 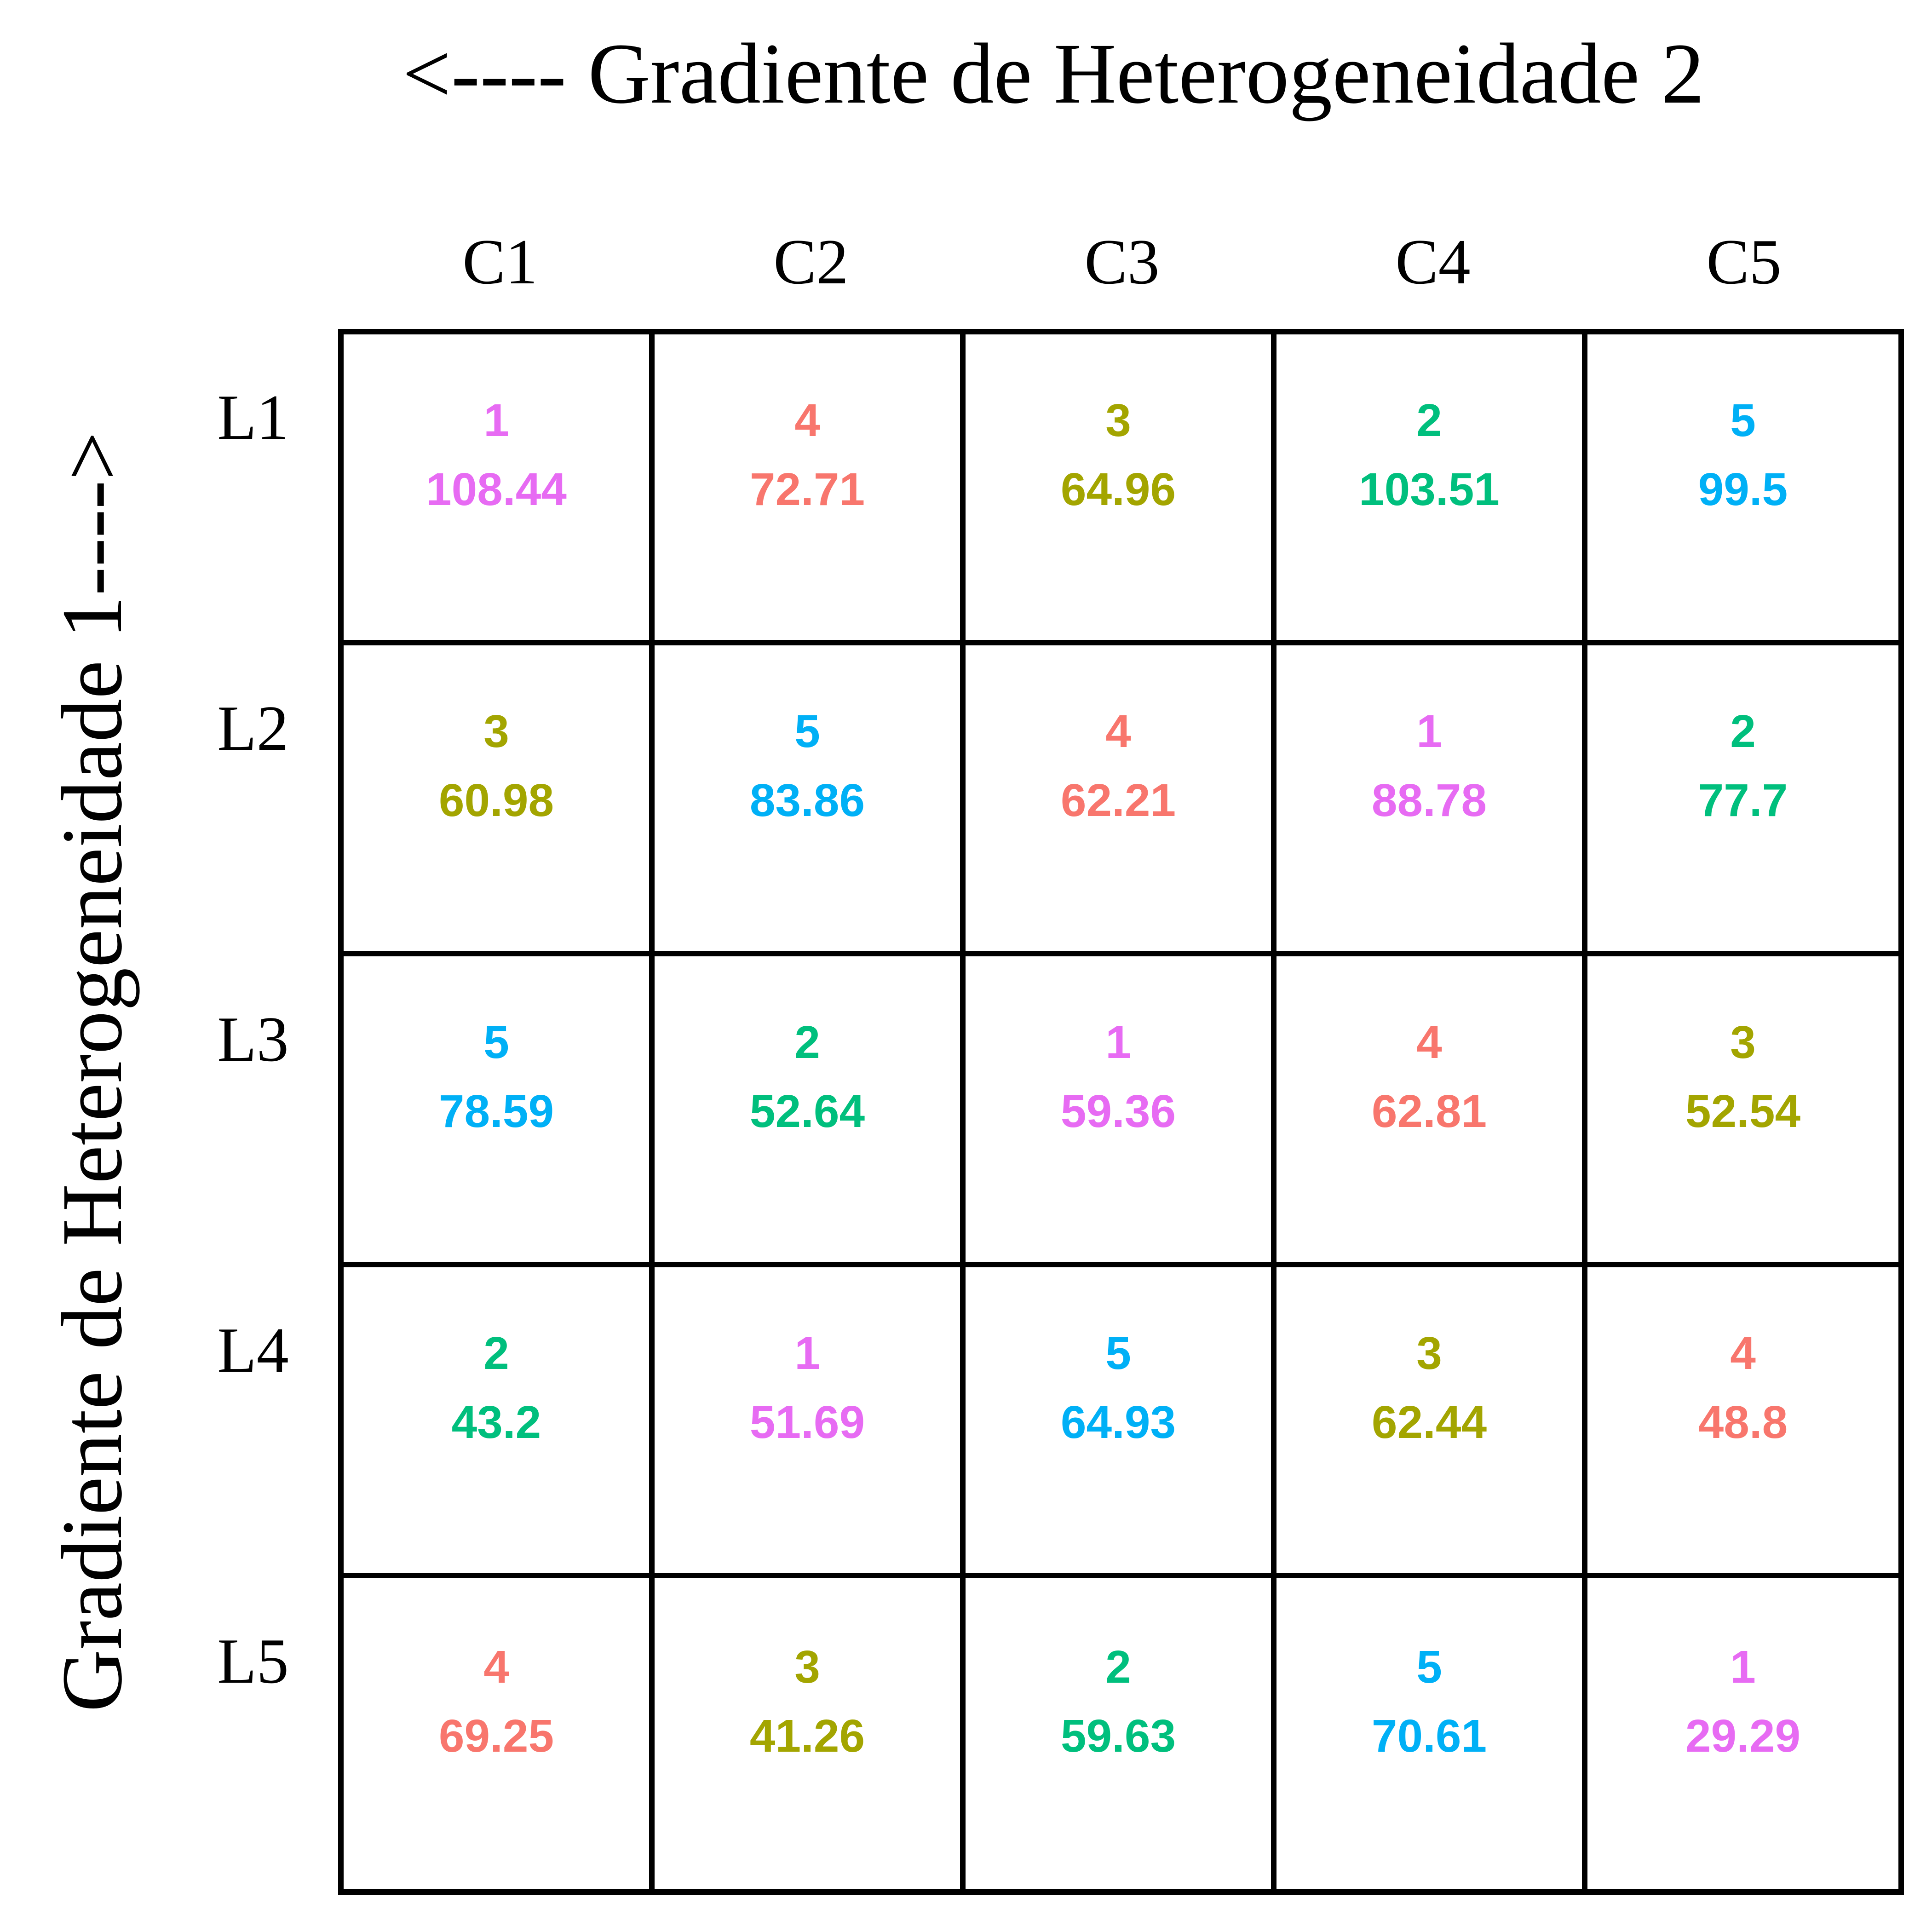 I want to click on plot-cell: 3 41.26, so click(x=810, y=1733).